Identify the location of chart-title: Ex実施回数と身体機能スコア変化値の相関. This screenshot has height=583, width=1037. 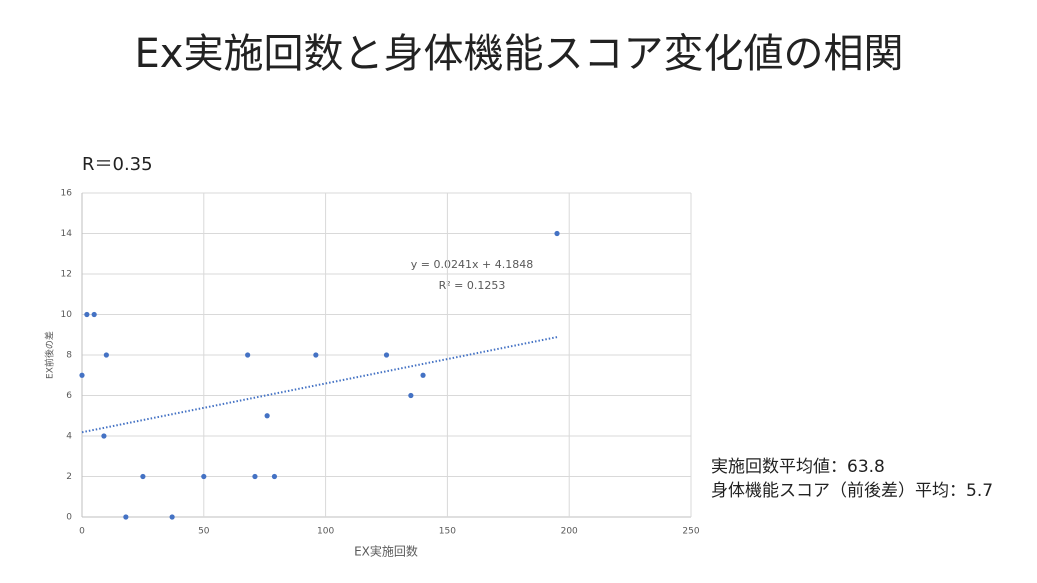
(519, 54).